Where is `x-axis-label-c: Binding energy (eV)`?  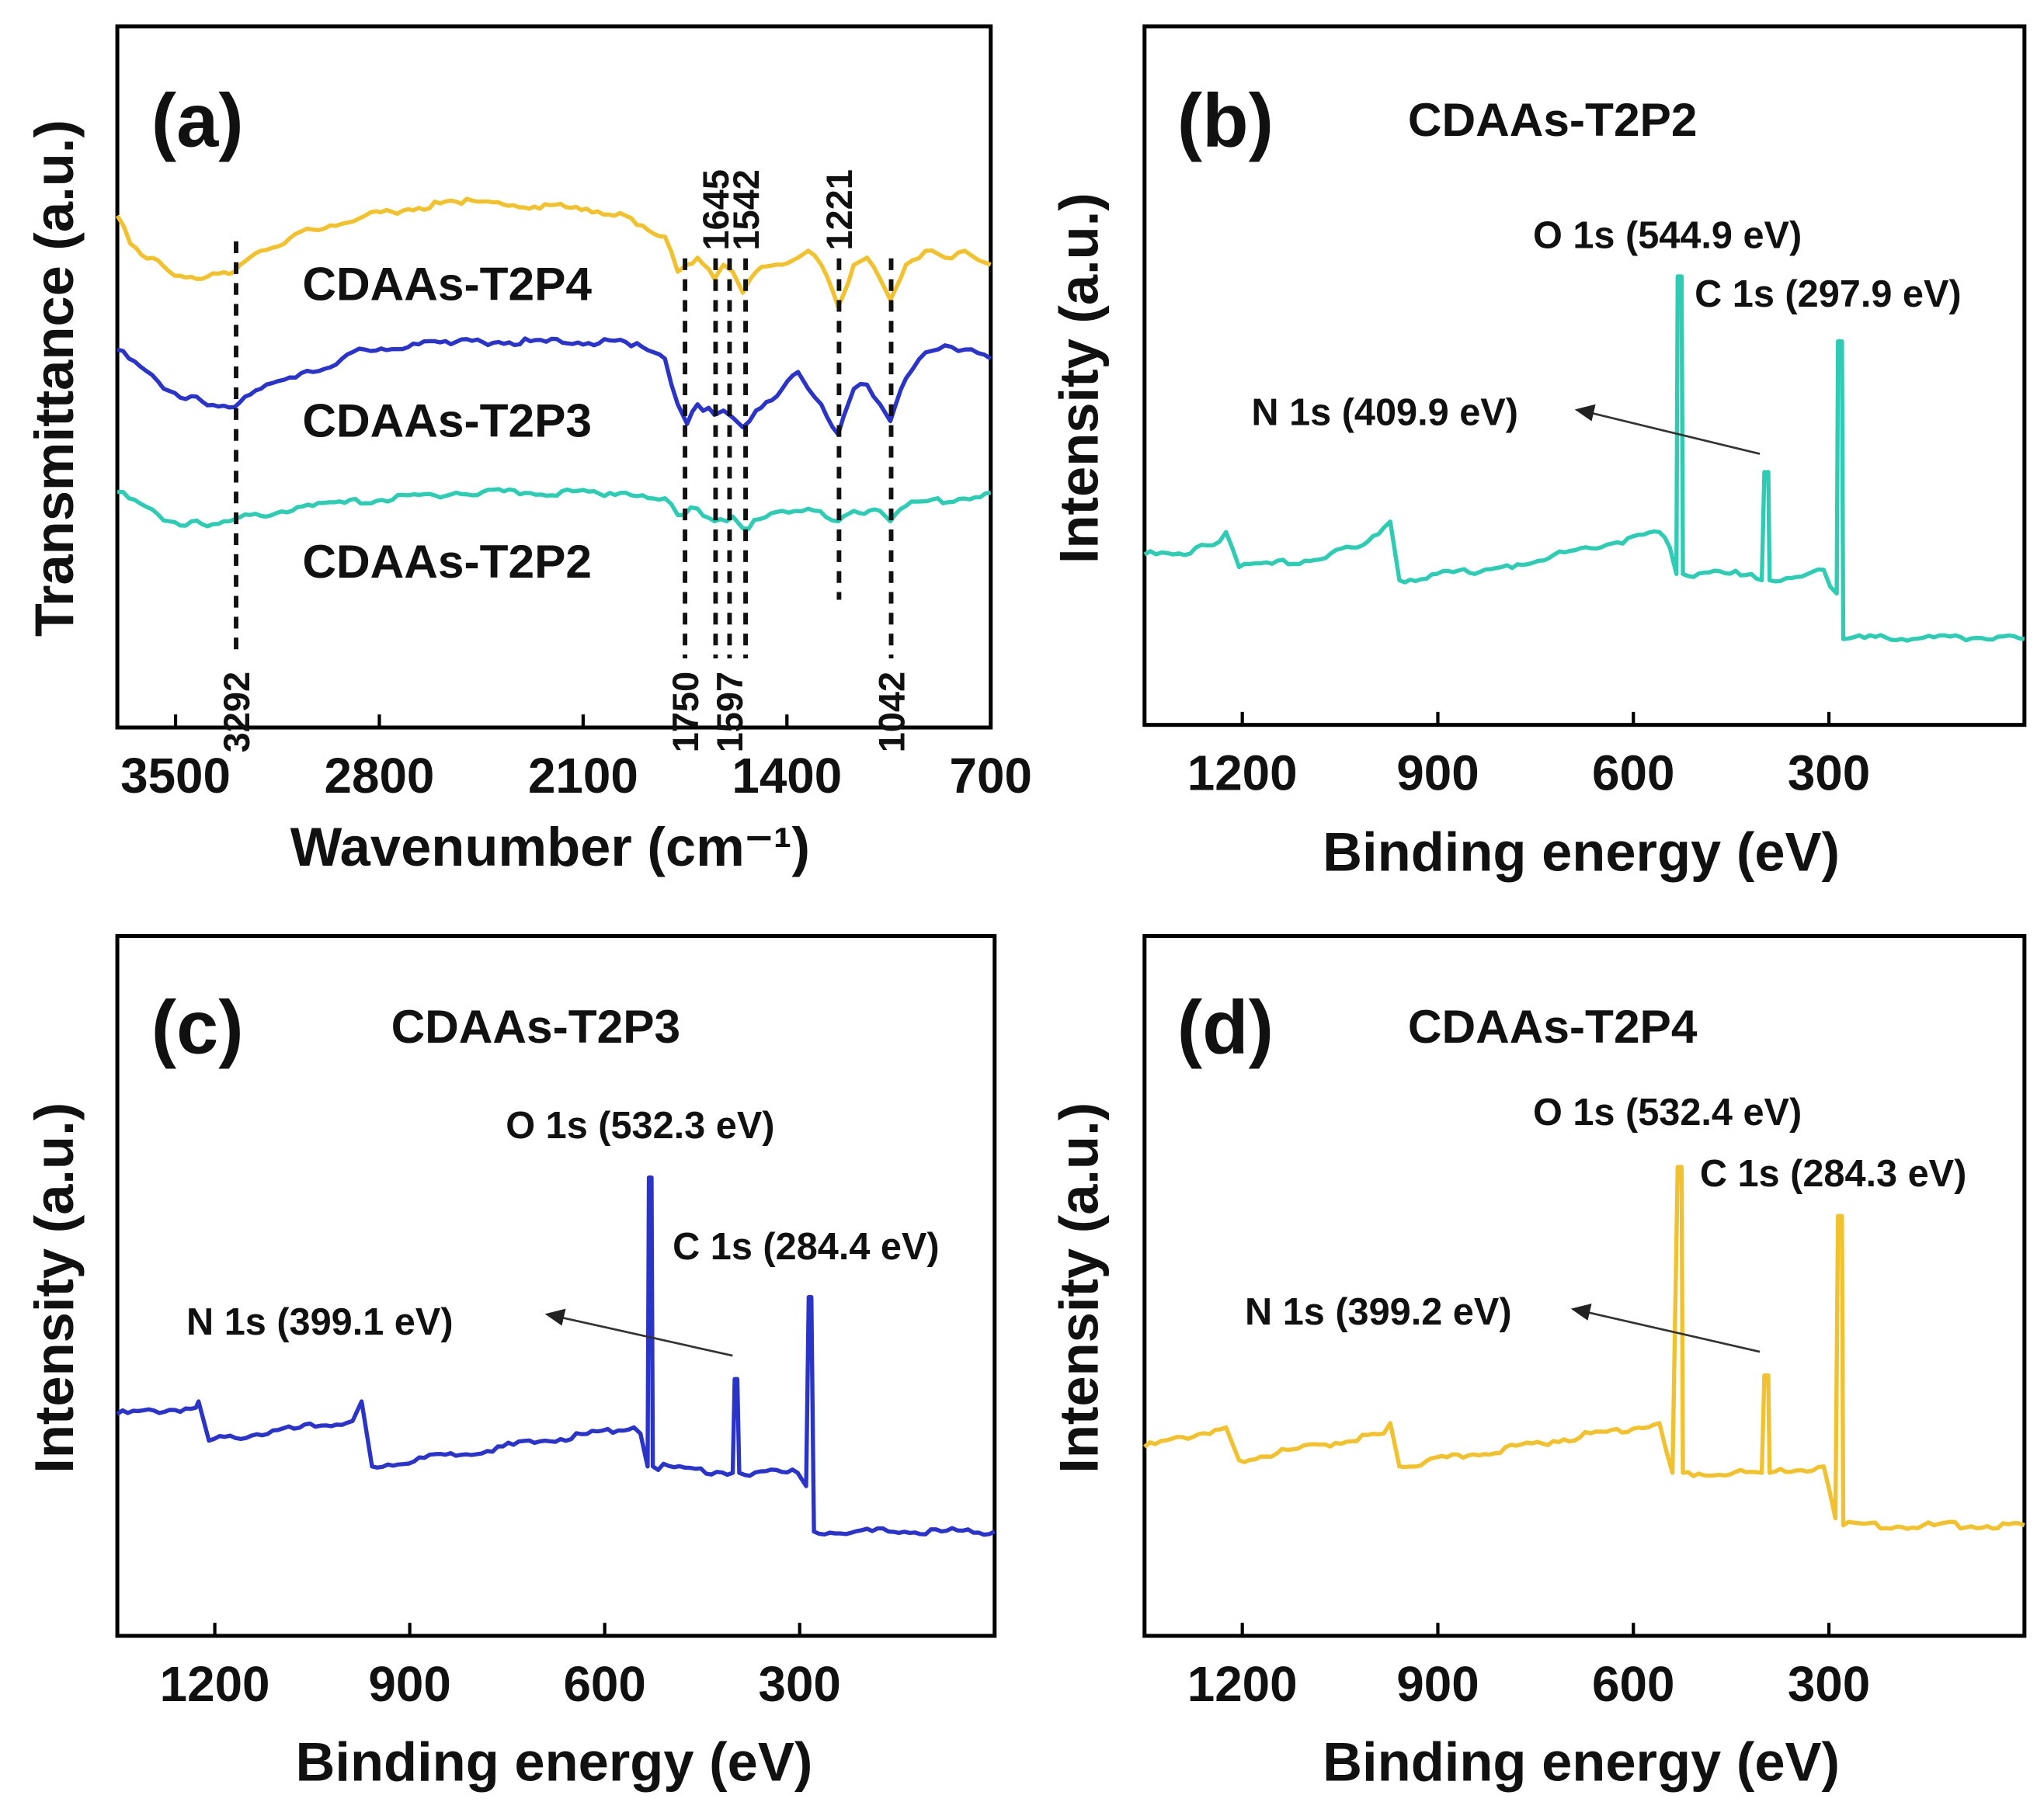
x-axis-label-c: Binding energy (eV) is located at coordinates (553, 1761).